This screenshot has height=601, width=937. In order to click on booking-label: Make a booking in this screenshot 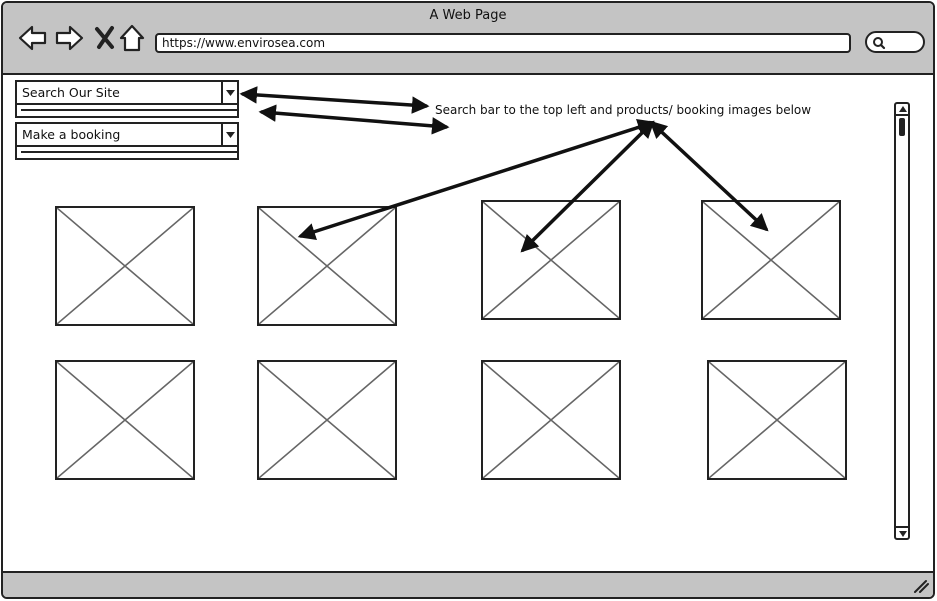, I will do `click(71, 134)`.